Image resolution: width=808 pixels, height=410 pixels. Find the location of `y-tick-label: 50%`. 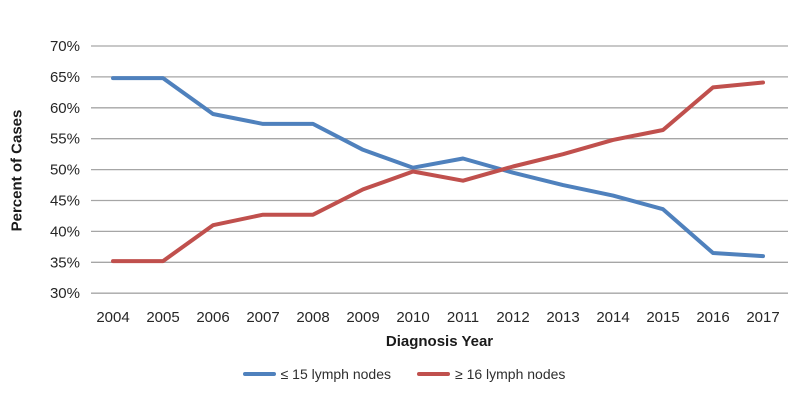

y-tick-label: 50% is located at coordinates (65, 170).